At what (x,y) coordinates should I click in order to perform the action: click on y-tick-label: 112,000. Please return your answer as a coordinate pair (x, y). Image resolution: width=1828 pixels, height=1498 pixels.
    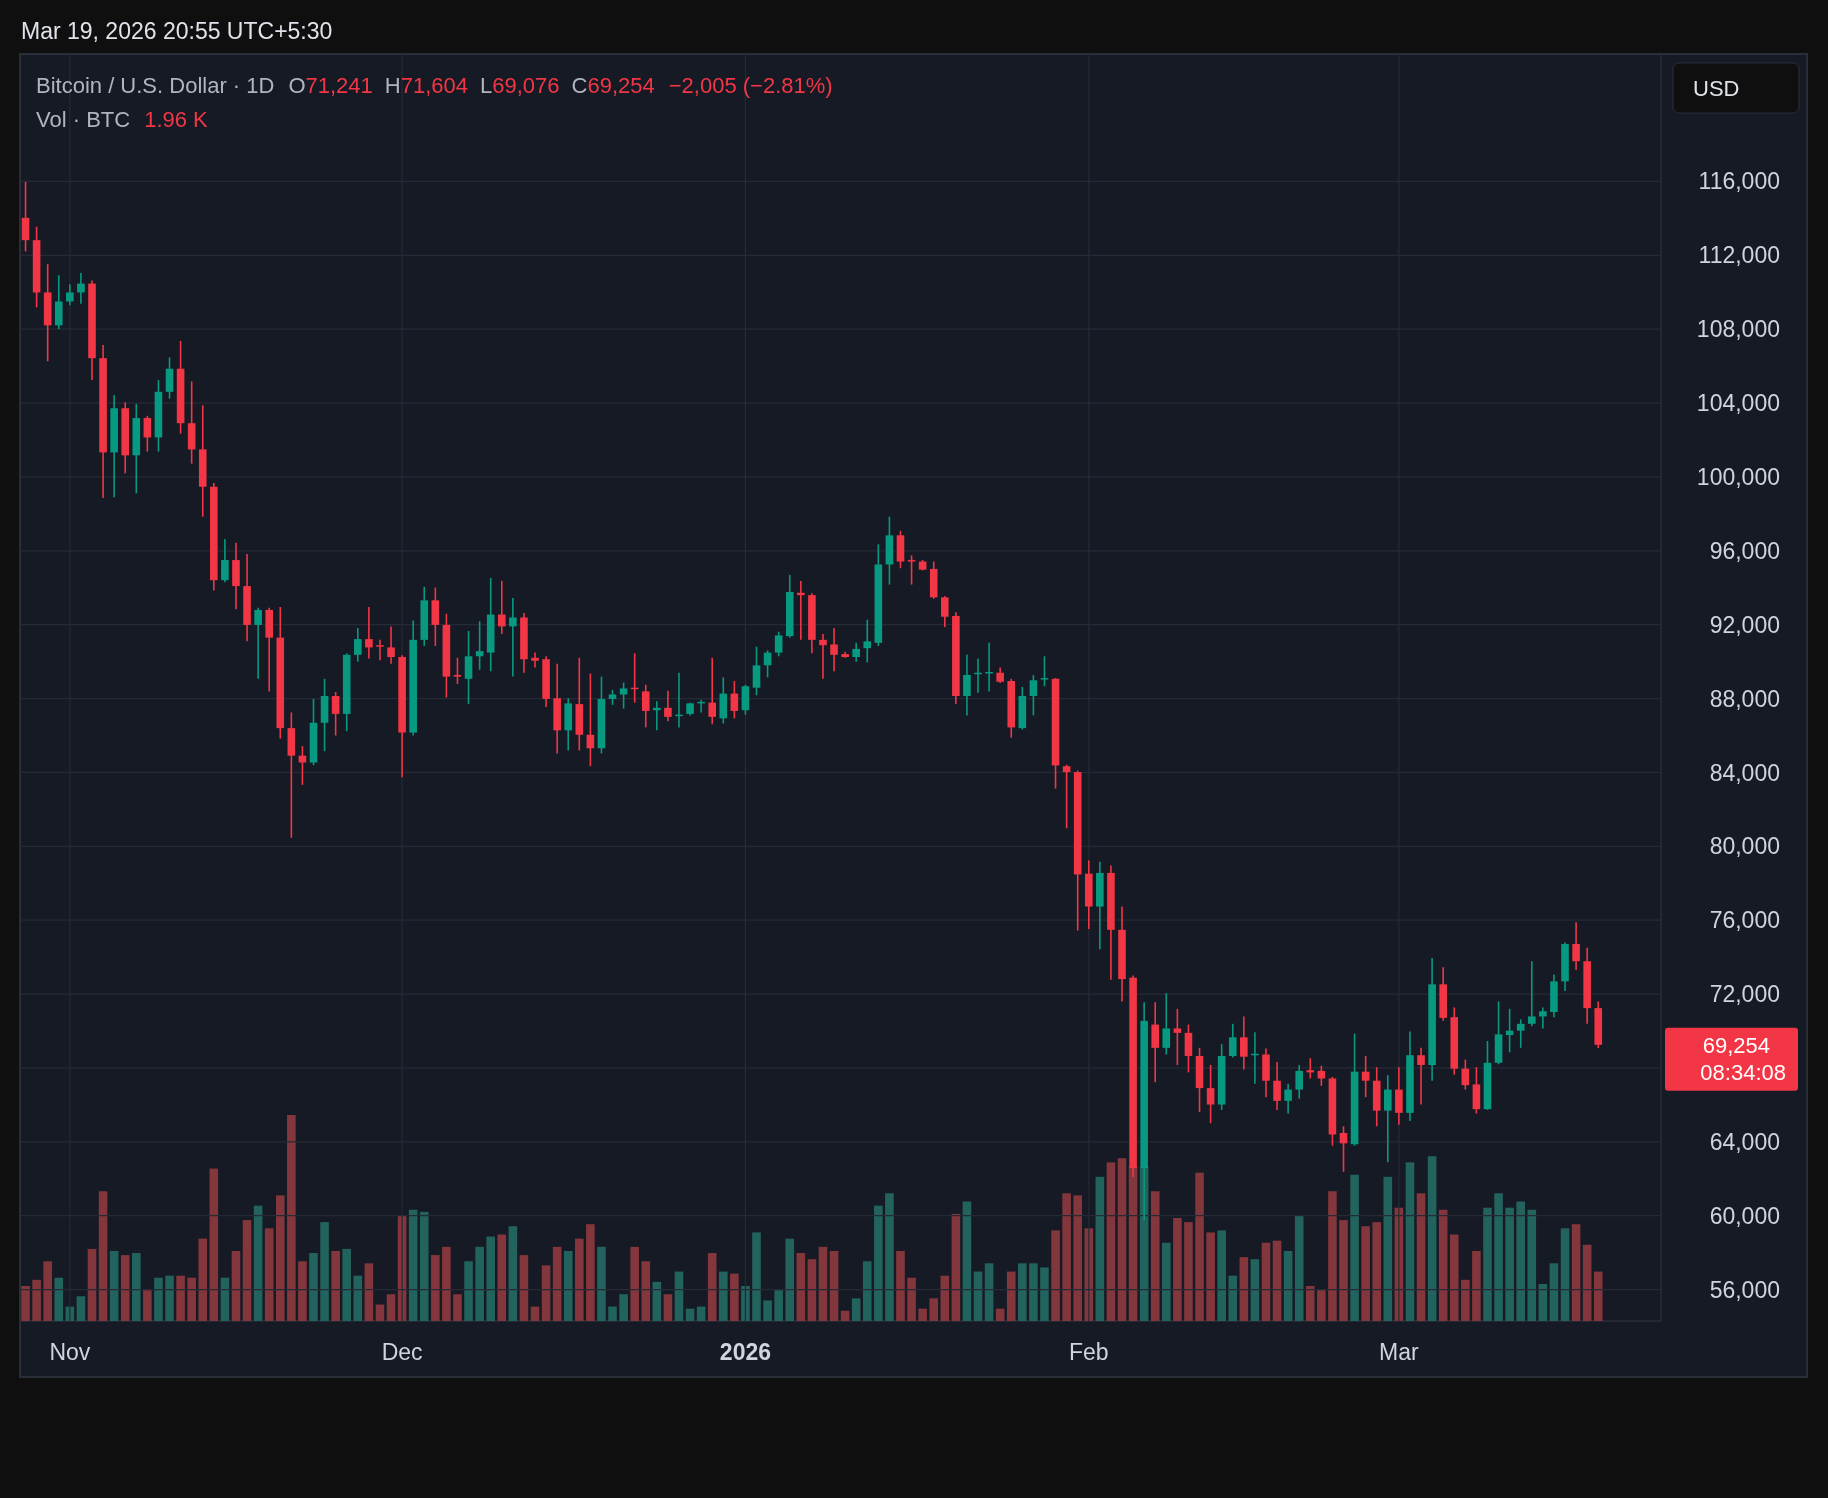
    Looking at the image, I should click on (1739, 255).